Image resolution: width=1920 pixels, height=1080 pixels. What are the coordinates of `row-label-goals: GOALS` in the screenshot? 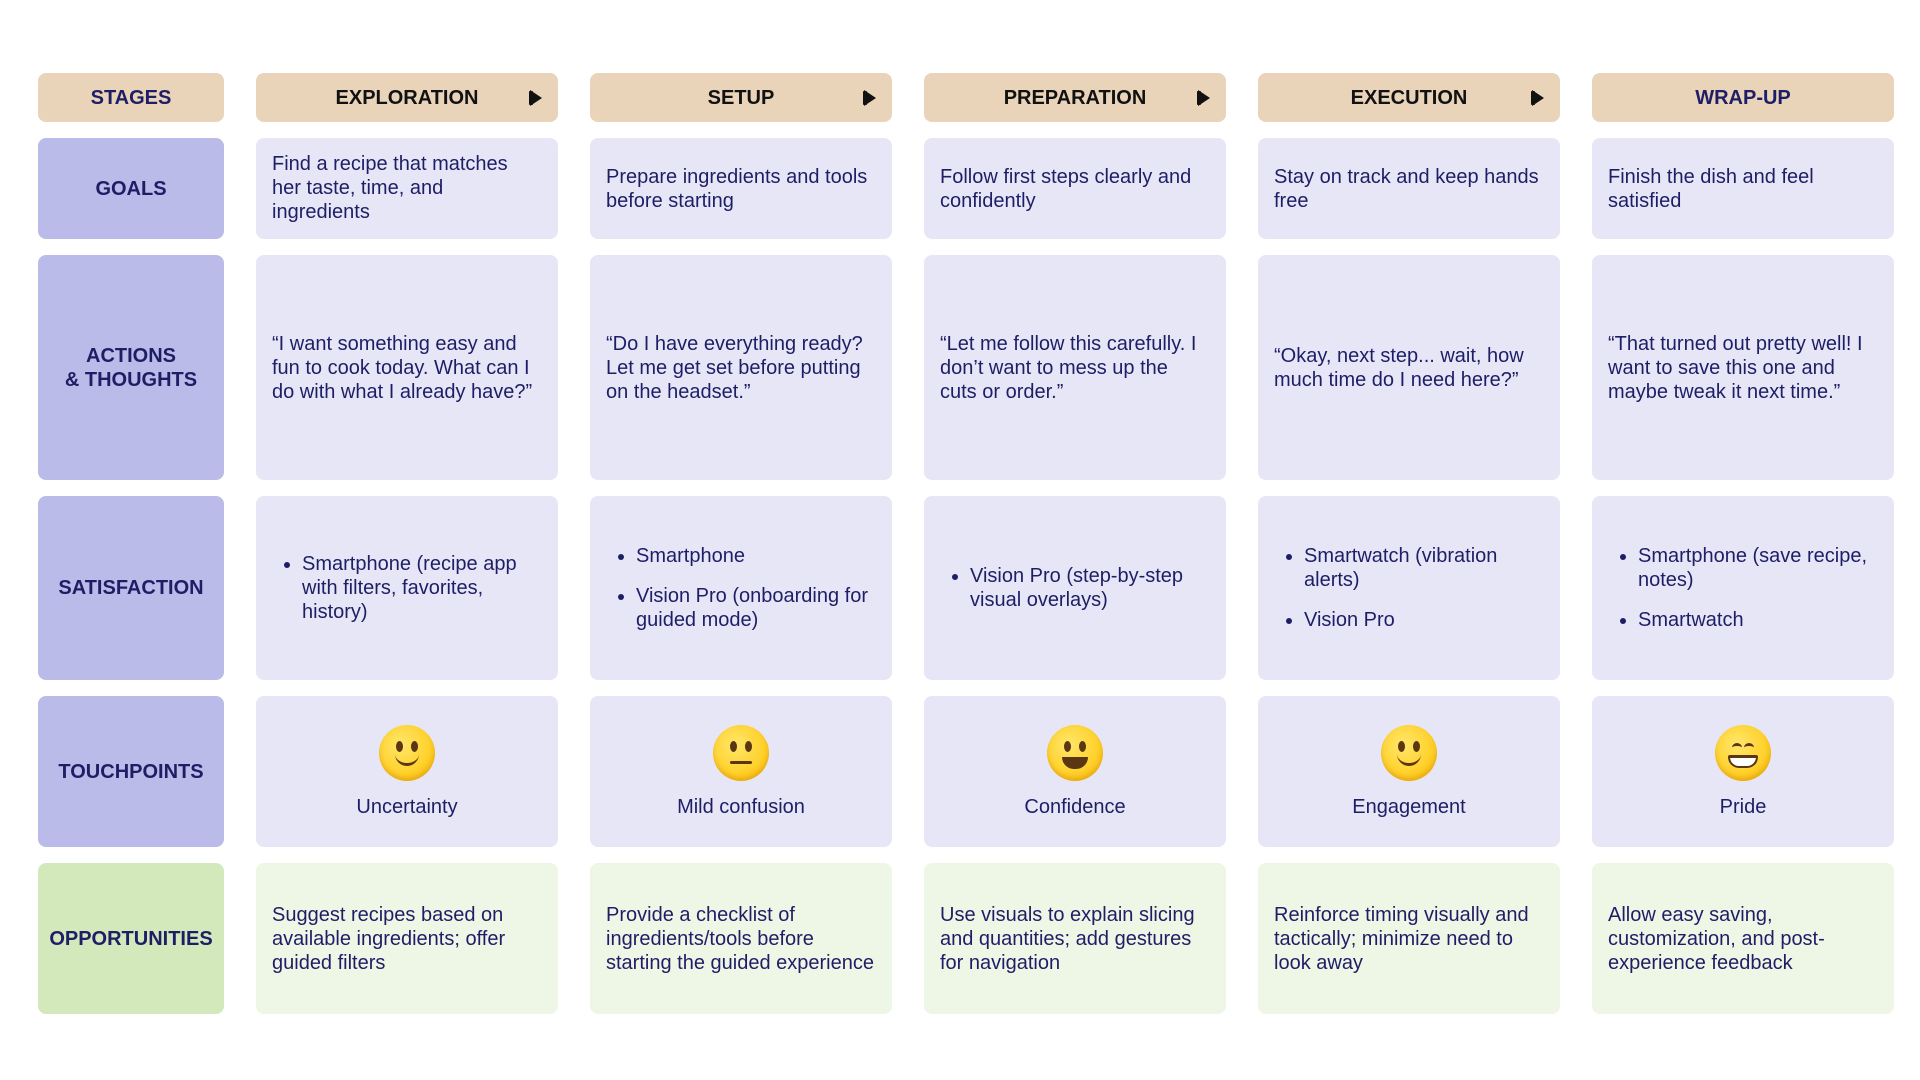 It's located at (131, 188).